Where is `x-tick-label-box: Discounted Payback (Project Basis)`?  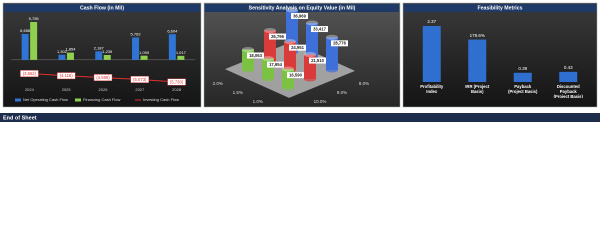 x-tick-label-box: Discounted Payback (Project Basis) is located at coordinates (568, 91).